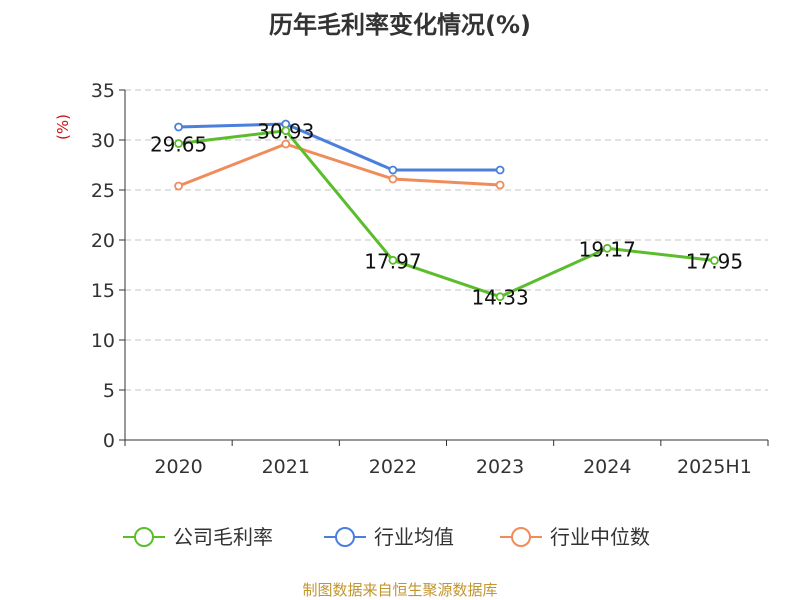 This screenshot has width=800, height=600. What do you see at coordinates (286, 467) in the screenshot?
I see `x-tick-label: 2021` at bounding box center [286, 467].